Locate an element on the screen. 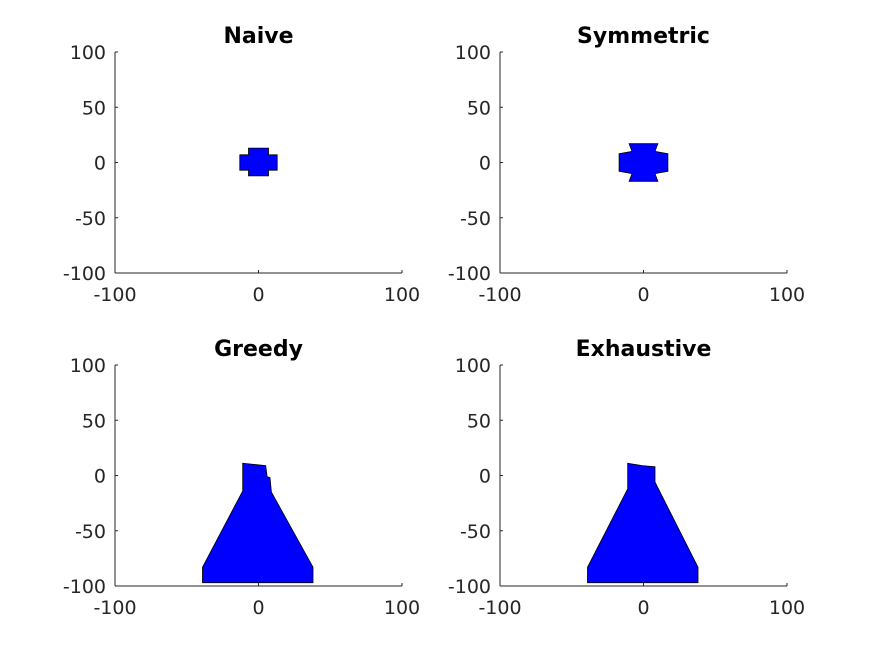 This screenshot has height=658, width=875. panel-1-x-tick-label: -100 is located at coordinates (114, 295).